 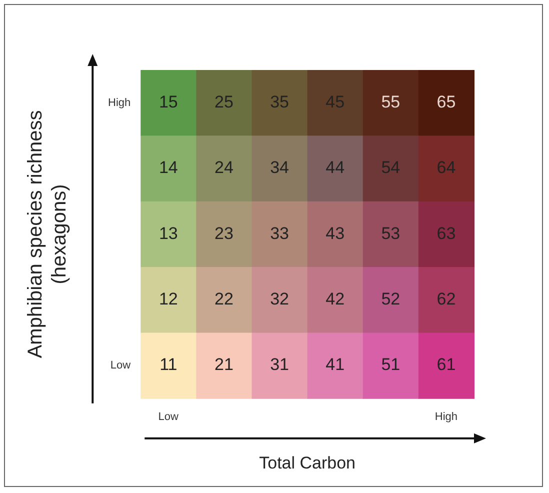 I want to click on x-axis-title: Total Carbon, so click(x=307, y=462).